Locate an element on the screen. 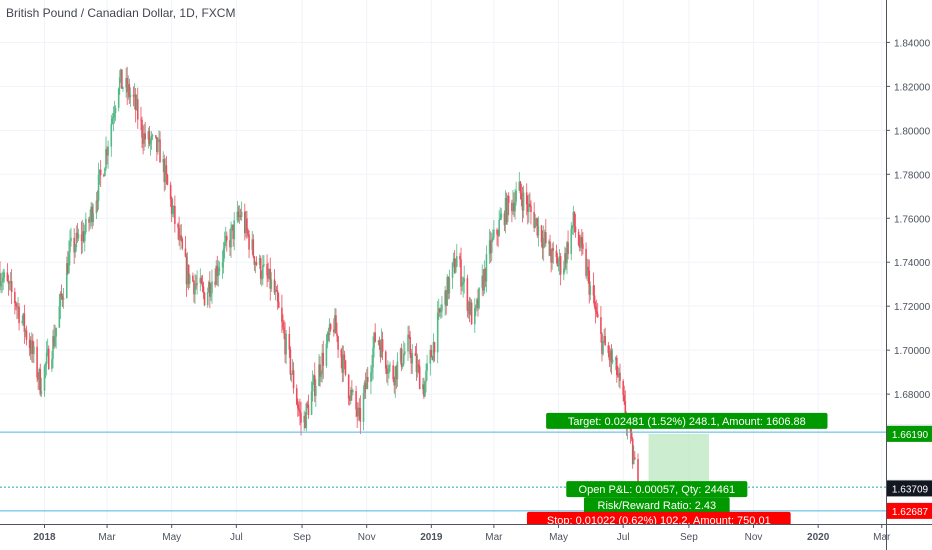  price-label: 1.66190 is located at coordinates (910, 435).